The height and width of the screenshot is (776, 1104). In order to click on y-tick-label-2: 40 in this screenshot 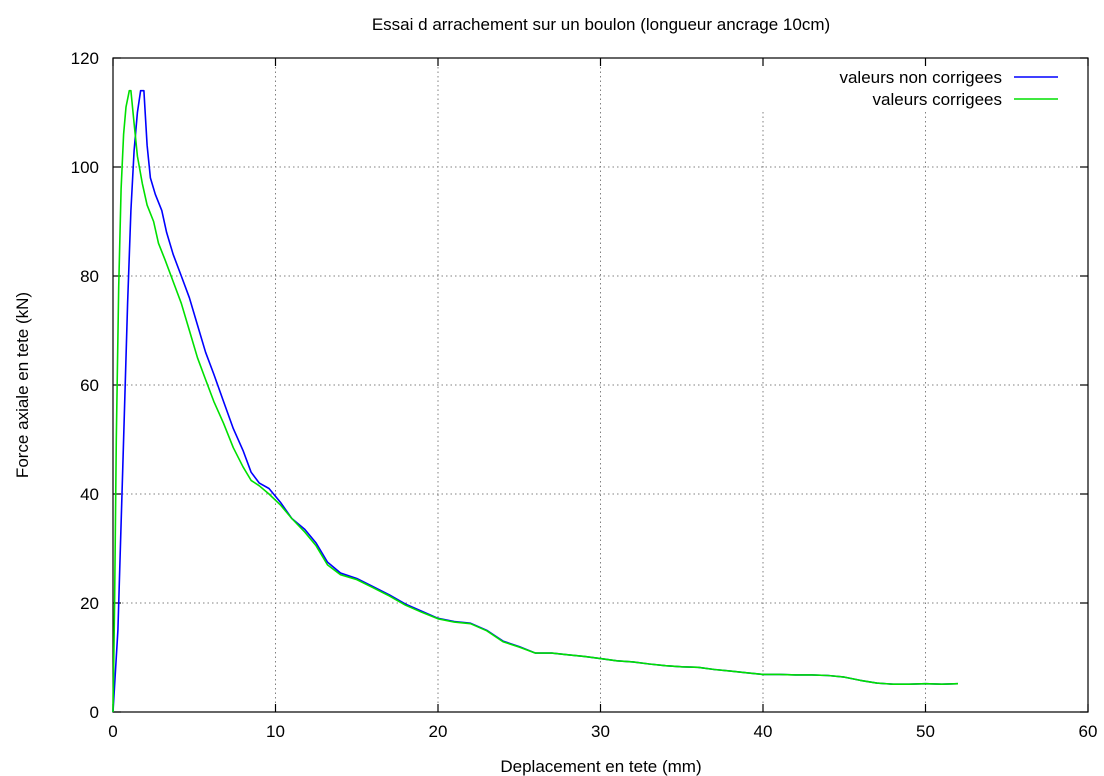, I will do `click(89, 494)`.